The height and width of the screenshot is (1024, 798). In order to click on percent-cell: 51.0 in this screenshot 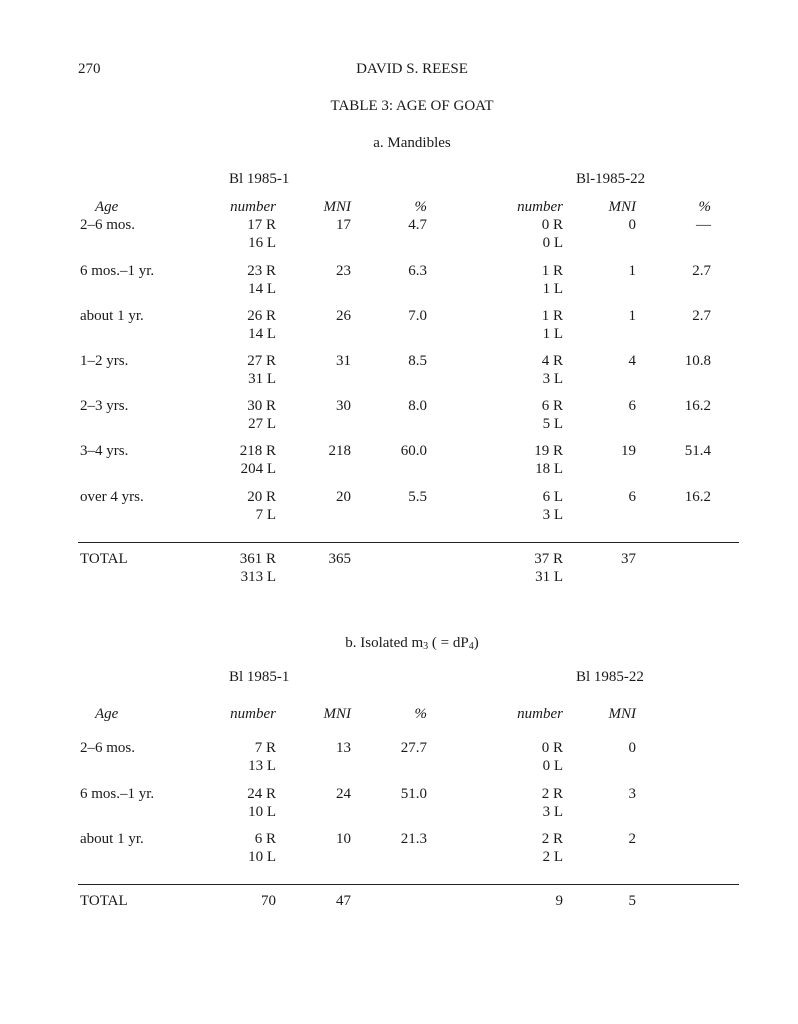, I will do `click(413, 794)`.